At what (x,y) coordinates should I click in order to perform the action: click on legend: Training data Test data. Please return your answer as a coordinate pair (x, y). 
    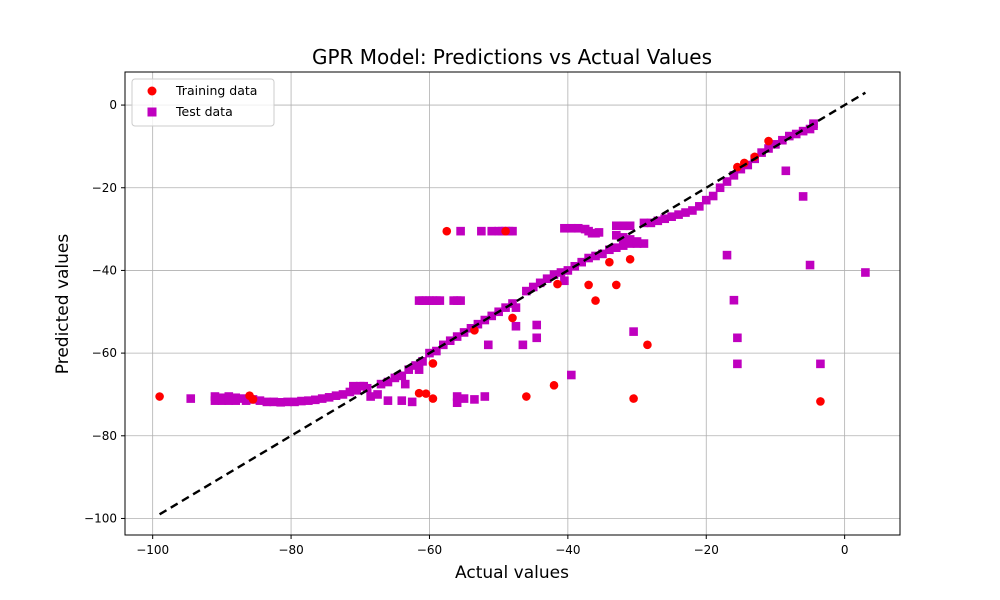
    Looking at the image, I should click on (203, 102).